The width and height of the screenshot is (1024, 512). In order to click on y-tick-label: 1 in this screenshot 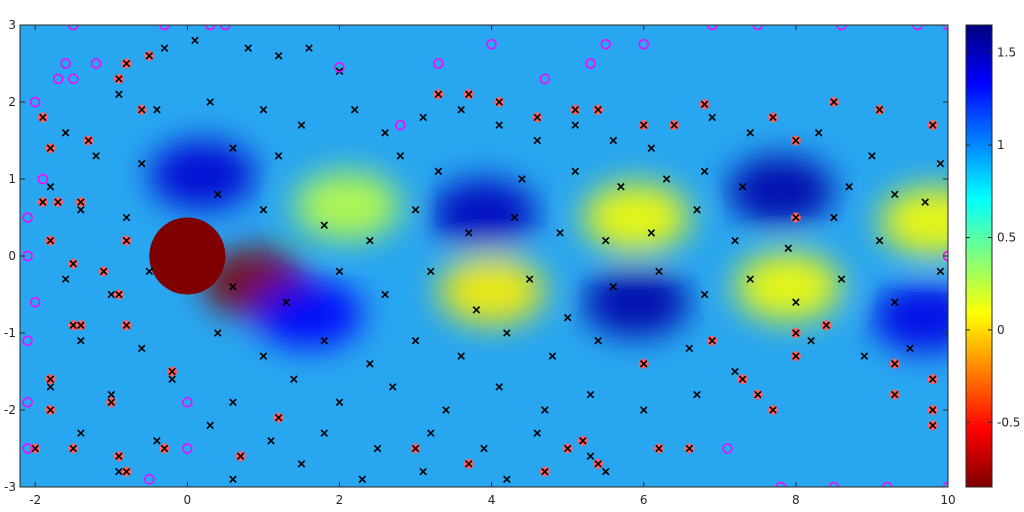, I will do `click(12, 179)`.